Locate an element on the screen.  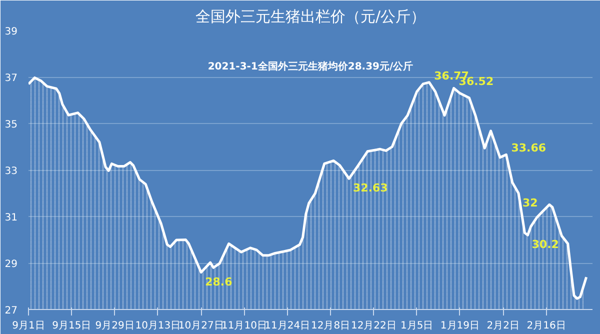
x-tick-label: 11月10日 is located at coordinates (244, 326).